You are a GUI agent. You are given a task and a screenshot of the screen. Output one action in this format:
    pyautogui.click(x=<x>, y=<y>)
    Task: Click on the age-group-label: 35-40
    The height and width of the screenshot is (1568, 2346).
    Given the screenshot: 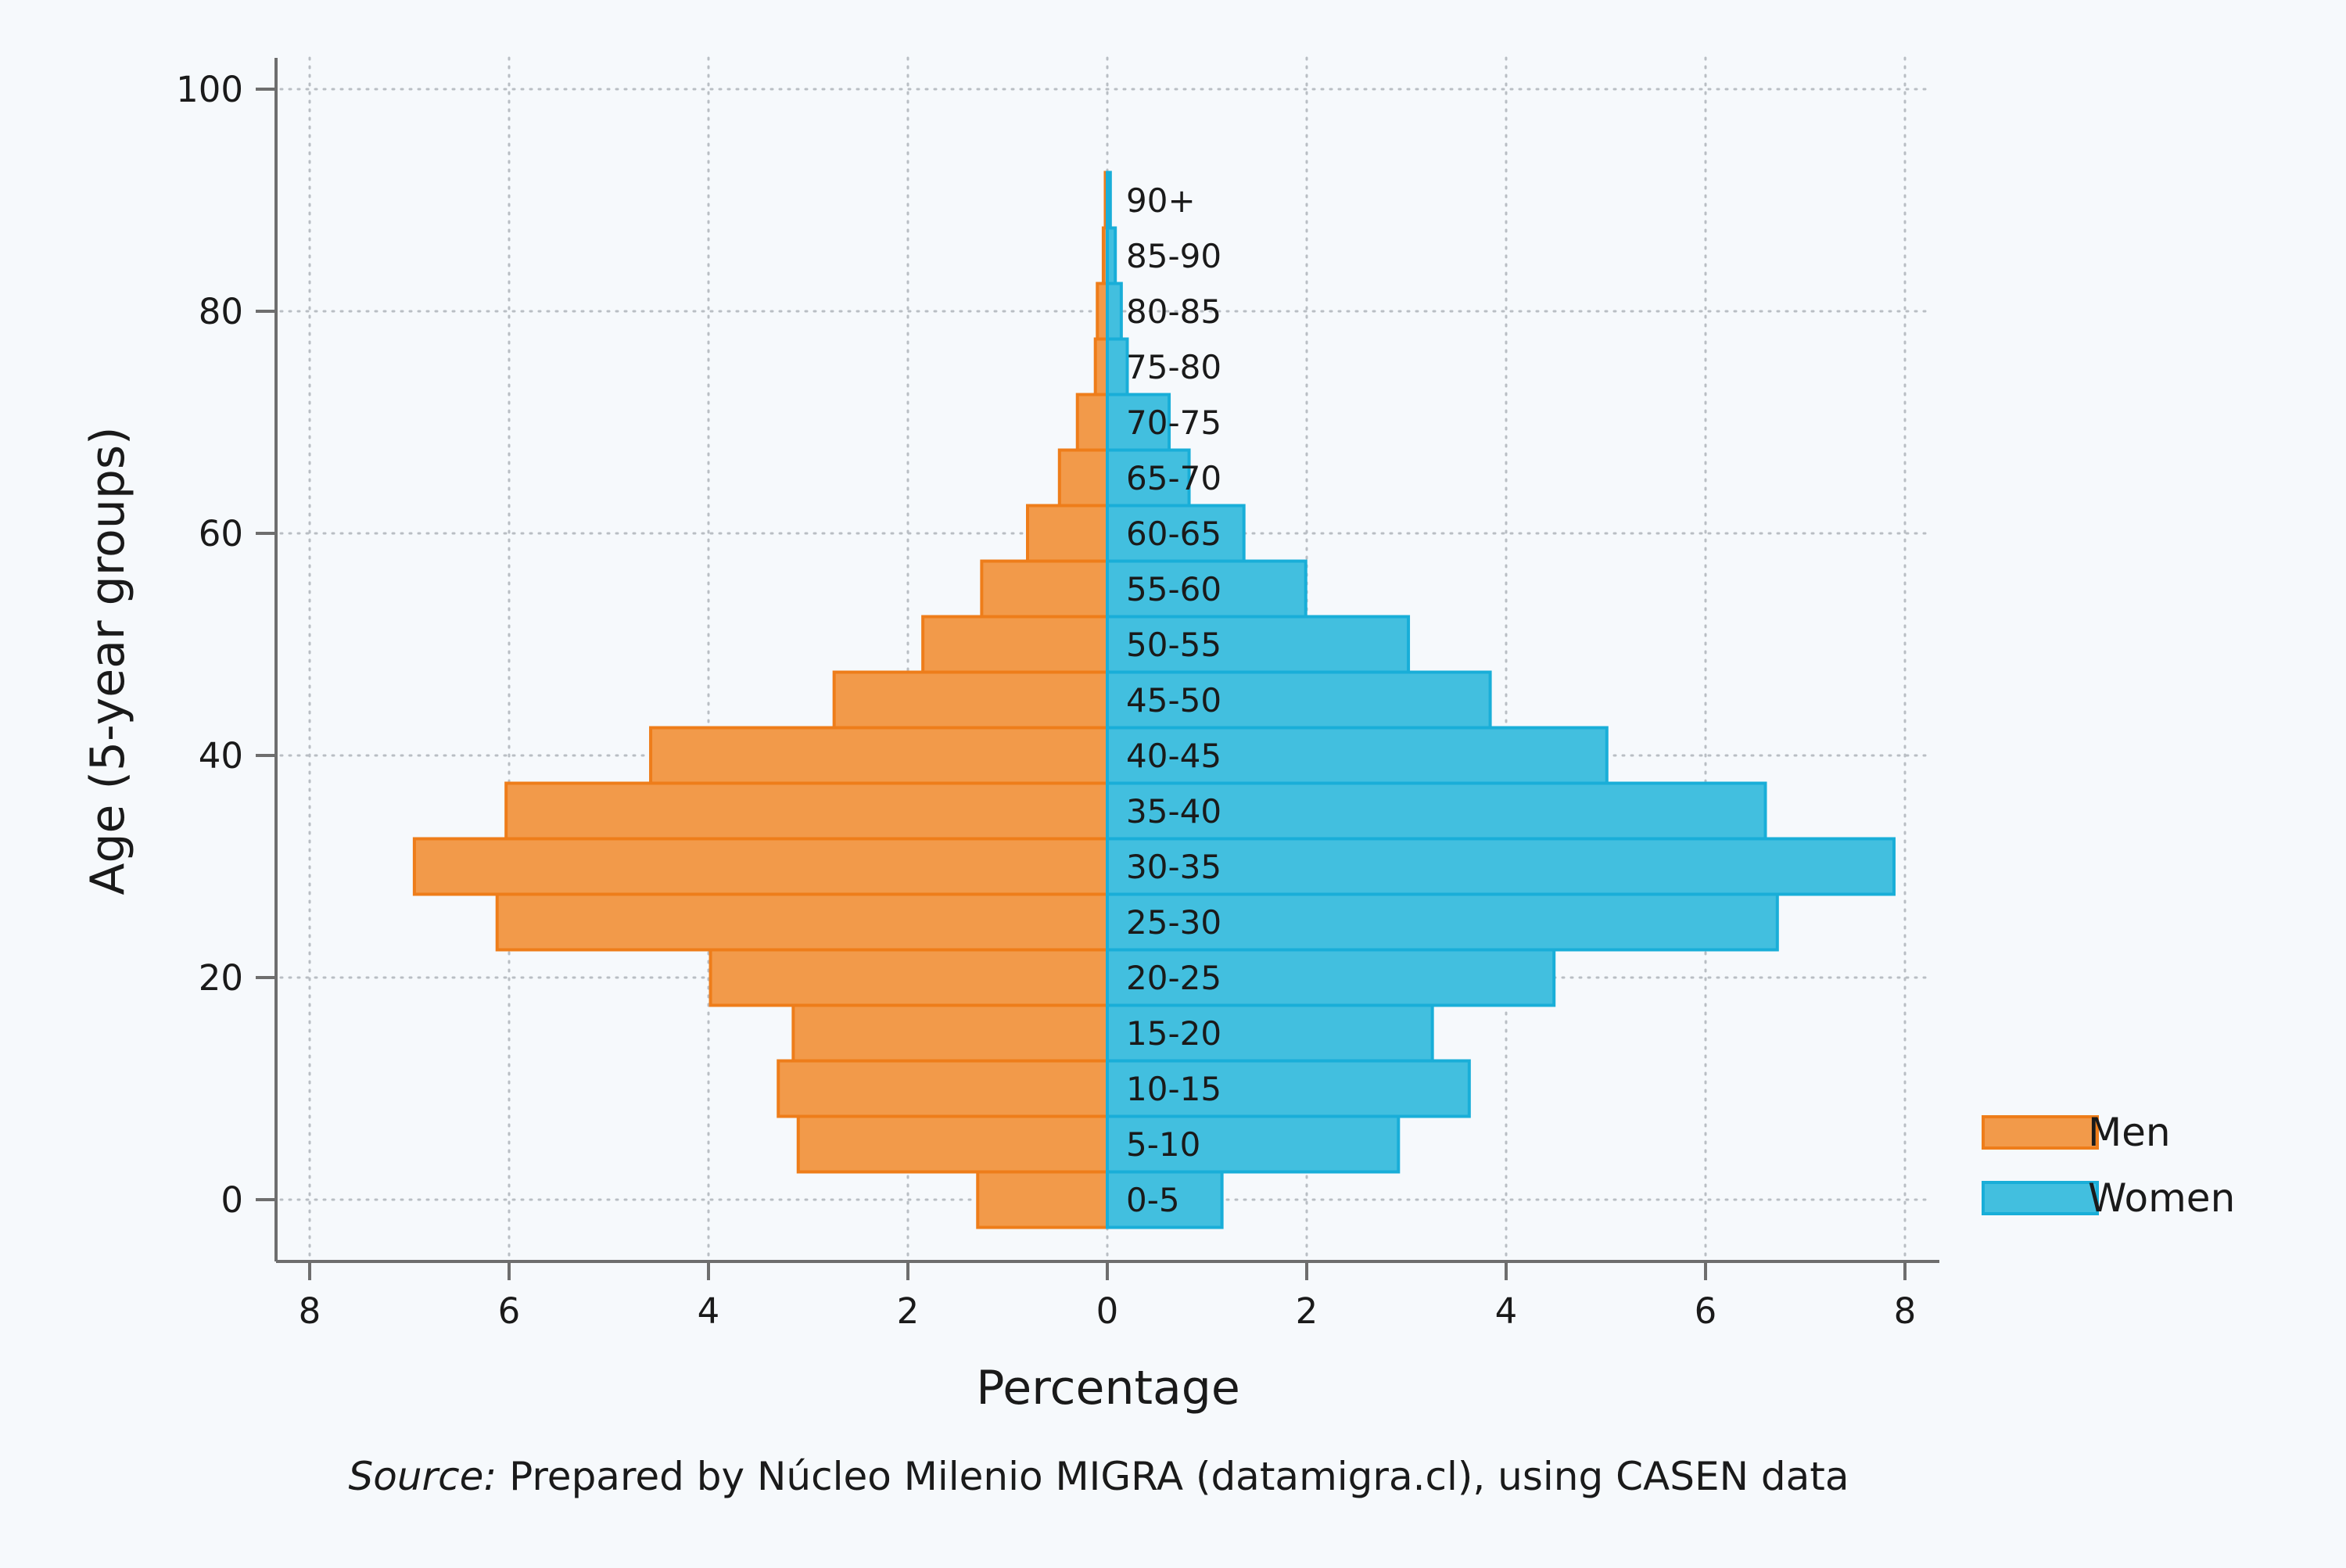 What is the action you would take?
    pyautogui.click(x=1173, y=811)
    